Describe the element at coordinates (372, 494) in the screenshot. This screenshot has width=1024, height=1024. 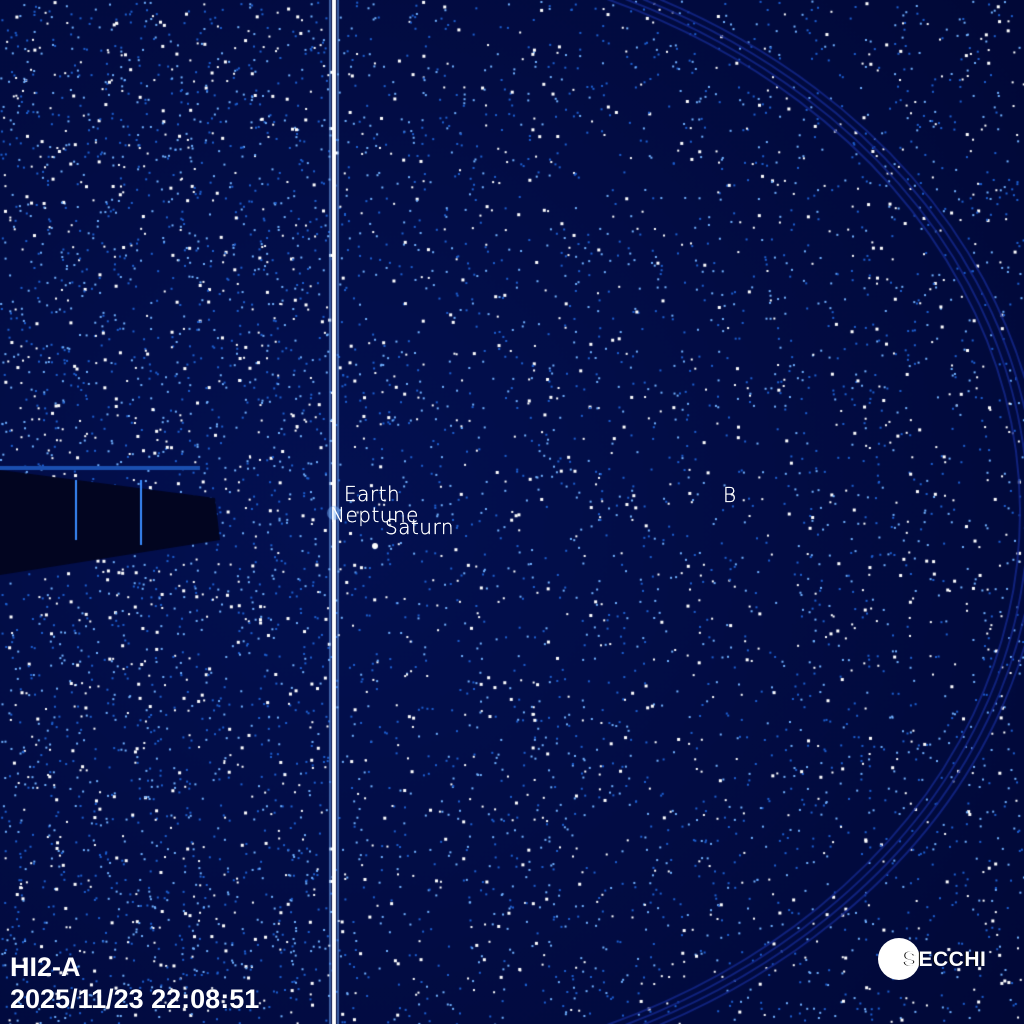
I see `label-earth: Earth` at that location.